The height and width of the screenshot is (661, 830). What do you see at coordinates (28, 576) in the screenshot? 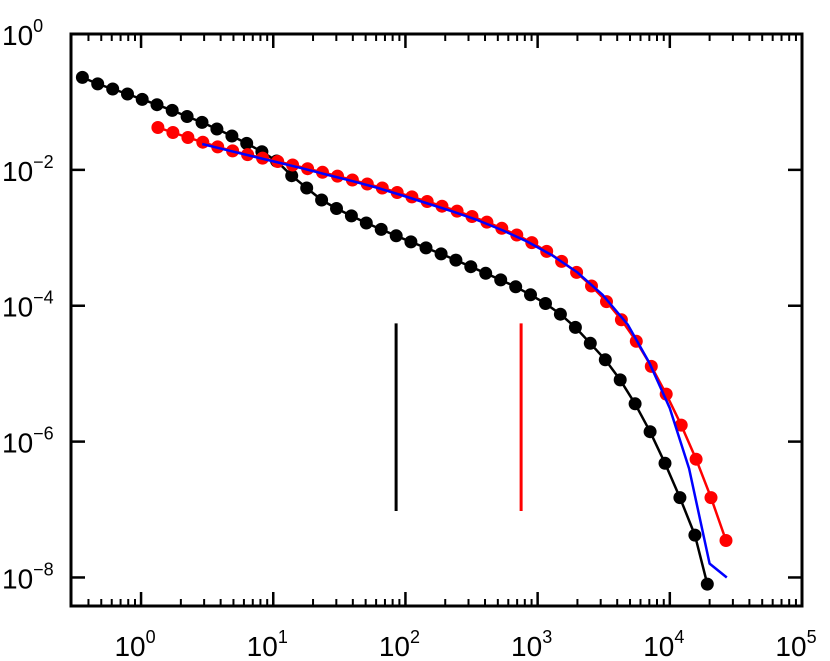
I see `y-tick-label: 10⁻⁸` at bounding box center [28, 576].